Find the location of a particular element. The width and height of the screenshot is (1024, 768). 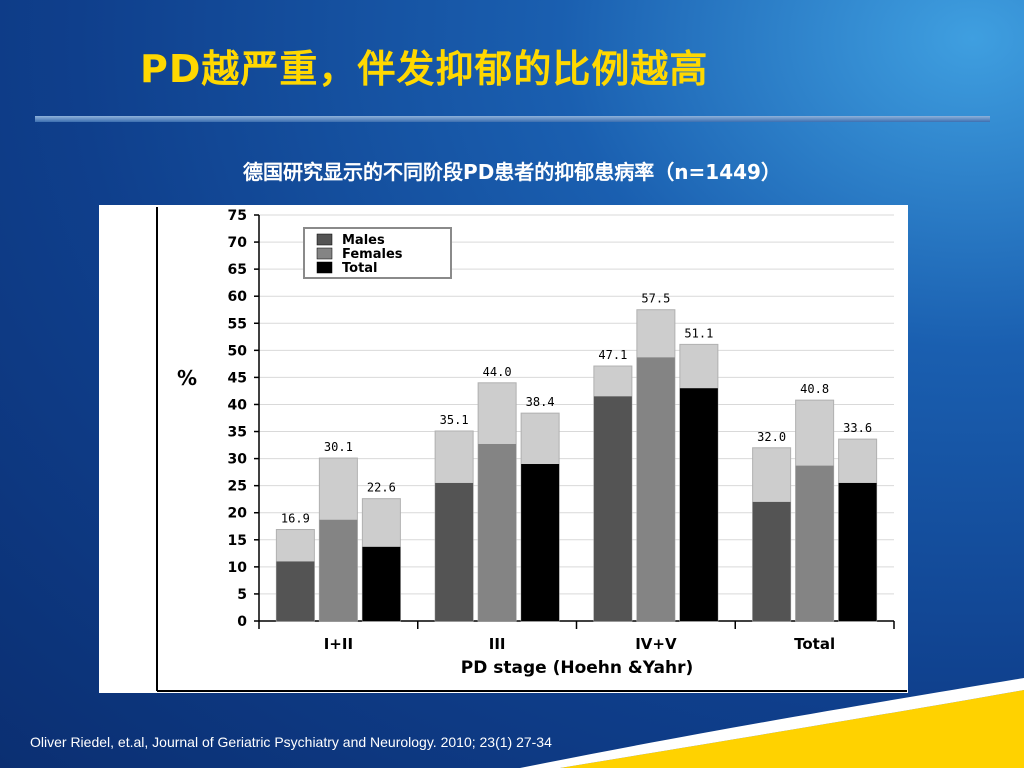

slide-title: PD越严重，伴发抑郁的比例越高 is located at coordinates (424, 69).